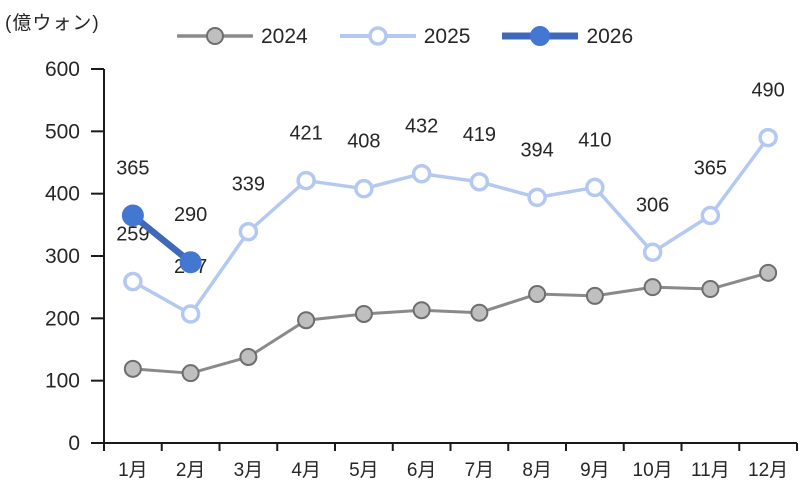 The image size is (800, 500). What do you see at coordinates (480, 470) in the screenshot?
I see `svg-text: 7月` at bounding box center [480, 470].